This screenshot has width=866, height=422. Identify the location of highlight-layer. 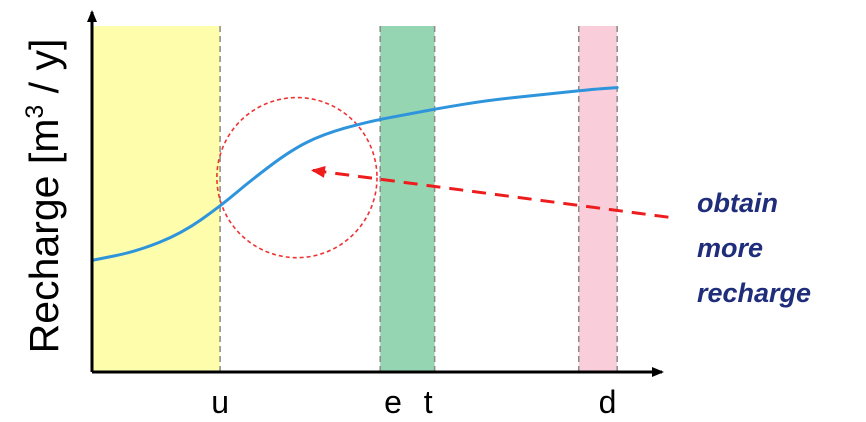
(297, 177).